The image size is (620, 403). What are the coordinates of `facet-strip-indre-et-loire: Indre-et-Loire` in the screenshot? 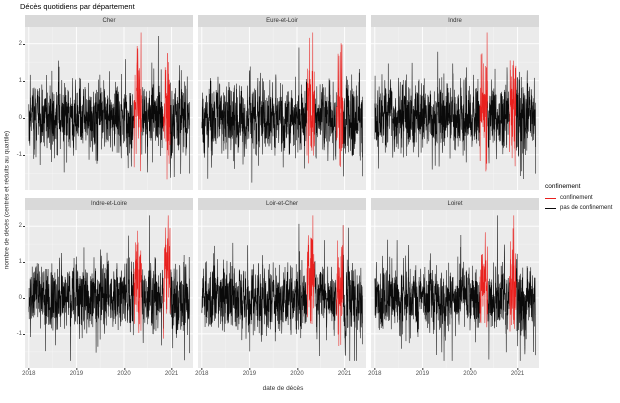 It's located at (109, 204).